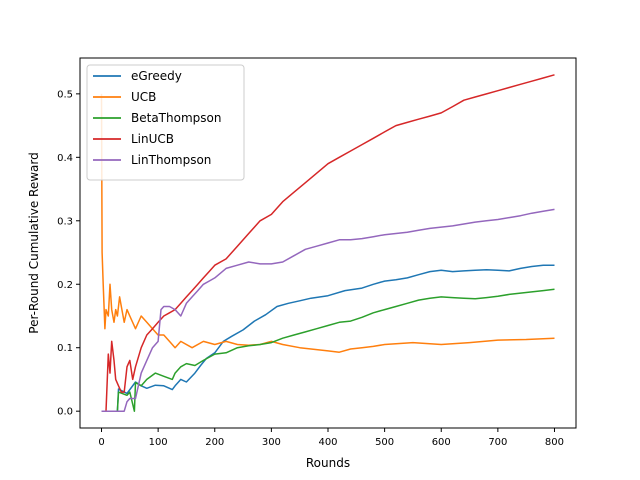 Image resolution: width=640 pixels, height=480 pixels. Describe the element at coordinates (101, 442) in the screenshot. I see `x-tick-label: 0` at that location.